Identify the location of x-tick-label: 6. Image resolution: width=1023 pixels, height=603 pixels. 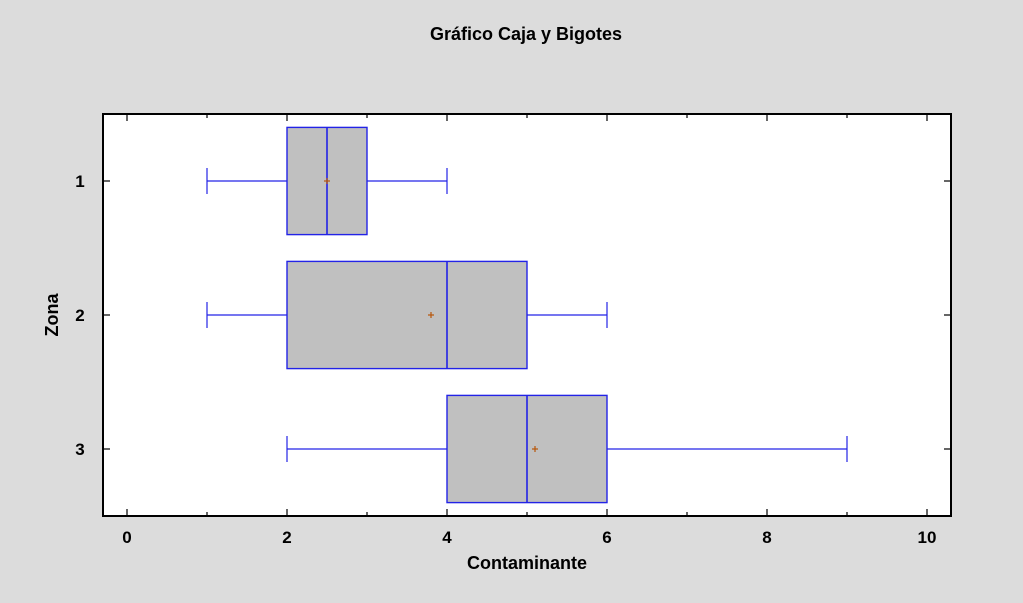
(606, 537).